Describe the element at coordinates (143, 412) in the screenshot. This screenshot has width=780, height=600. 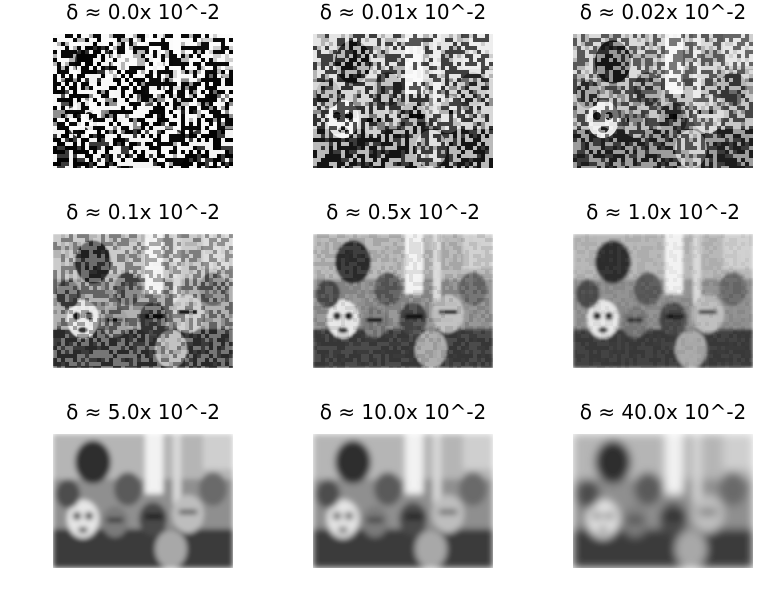
I see `panel-title: δ ≈ 5.0x 10^-2` at that location.